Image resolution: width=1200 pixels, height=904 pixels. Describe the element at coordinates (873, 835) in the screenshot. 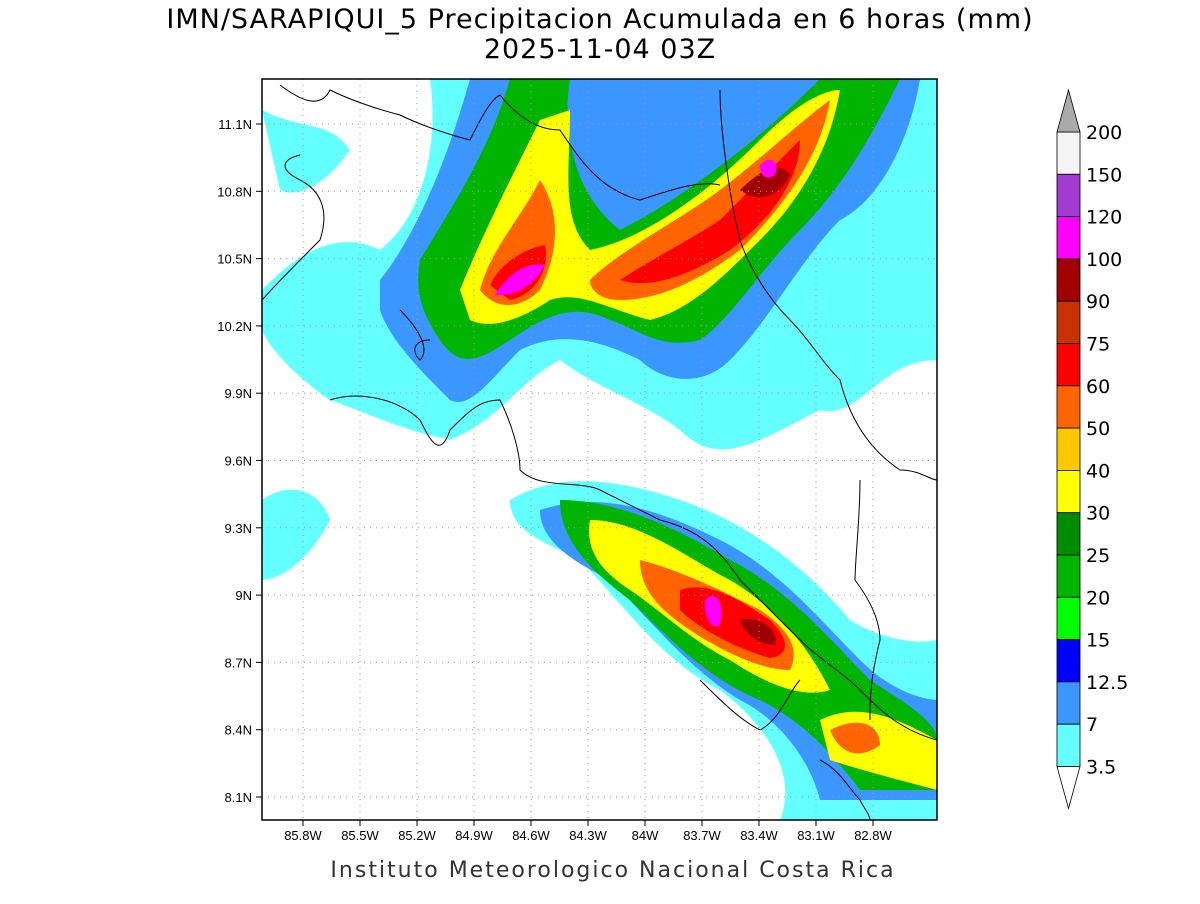

I see `lon-label: 82.8W` at that location.